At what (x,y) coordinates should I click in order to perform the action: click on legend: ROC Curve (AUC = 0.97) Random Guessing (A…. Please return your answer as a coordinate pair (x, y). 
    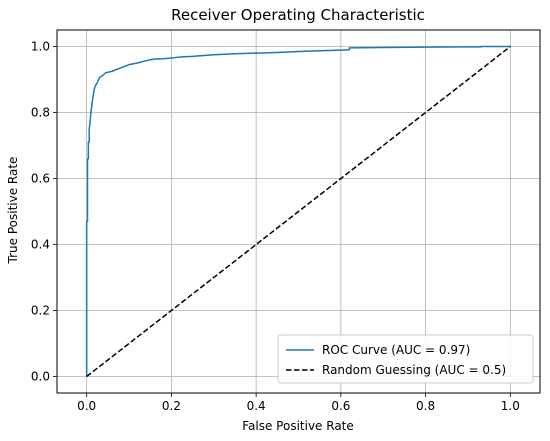
    Looking at the image, I should click on (405, 359).